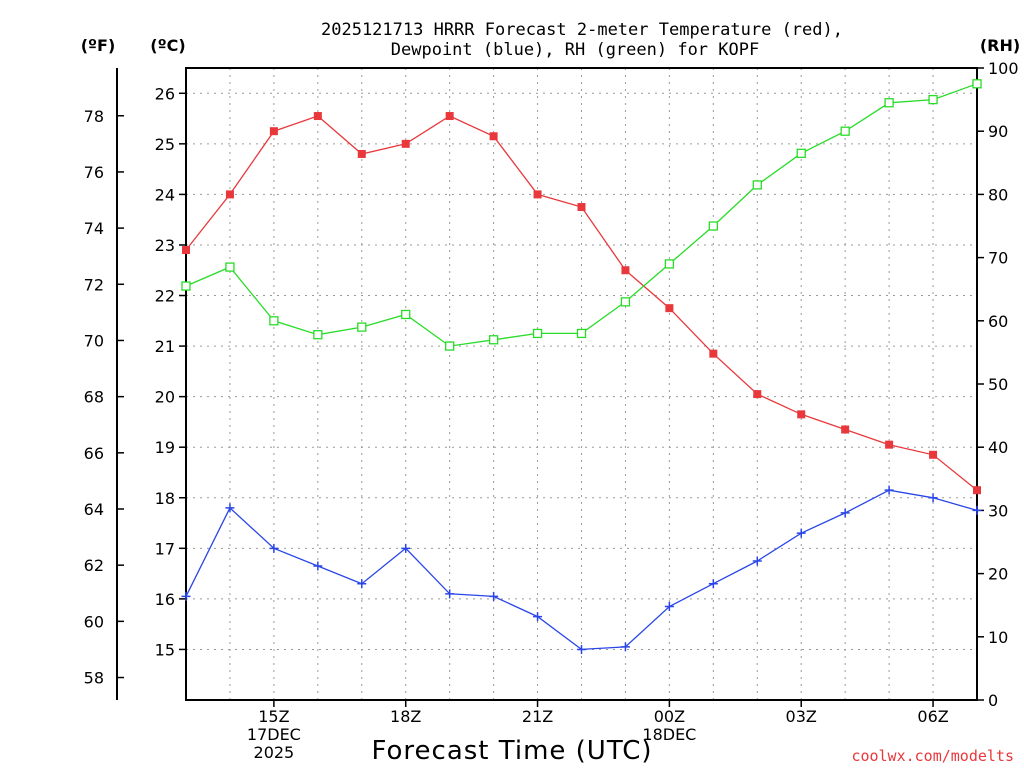  What do you see at coordinates (165, 144) in the screenshot?
I see `celsius-tick-label: 25` at bounding box center [165, 144].